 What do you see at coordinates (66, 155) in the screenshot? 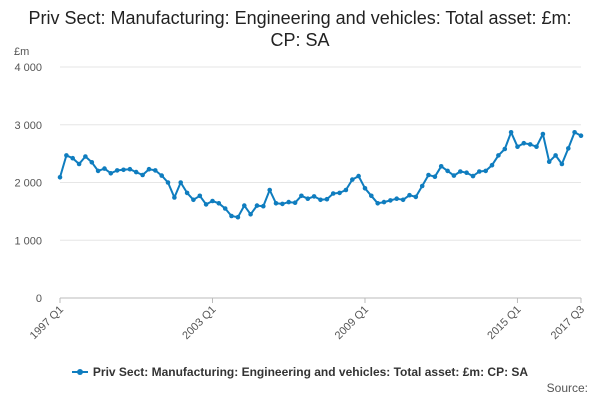
I see `data-point: 1997 Q2: 2470` at bounding box center [66, 155].